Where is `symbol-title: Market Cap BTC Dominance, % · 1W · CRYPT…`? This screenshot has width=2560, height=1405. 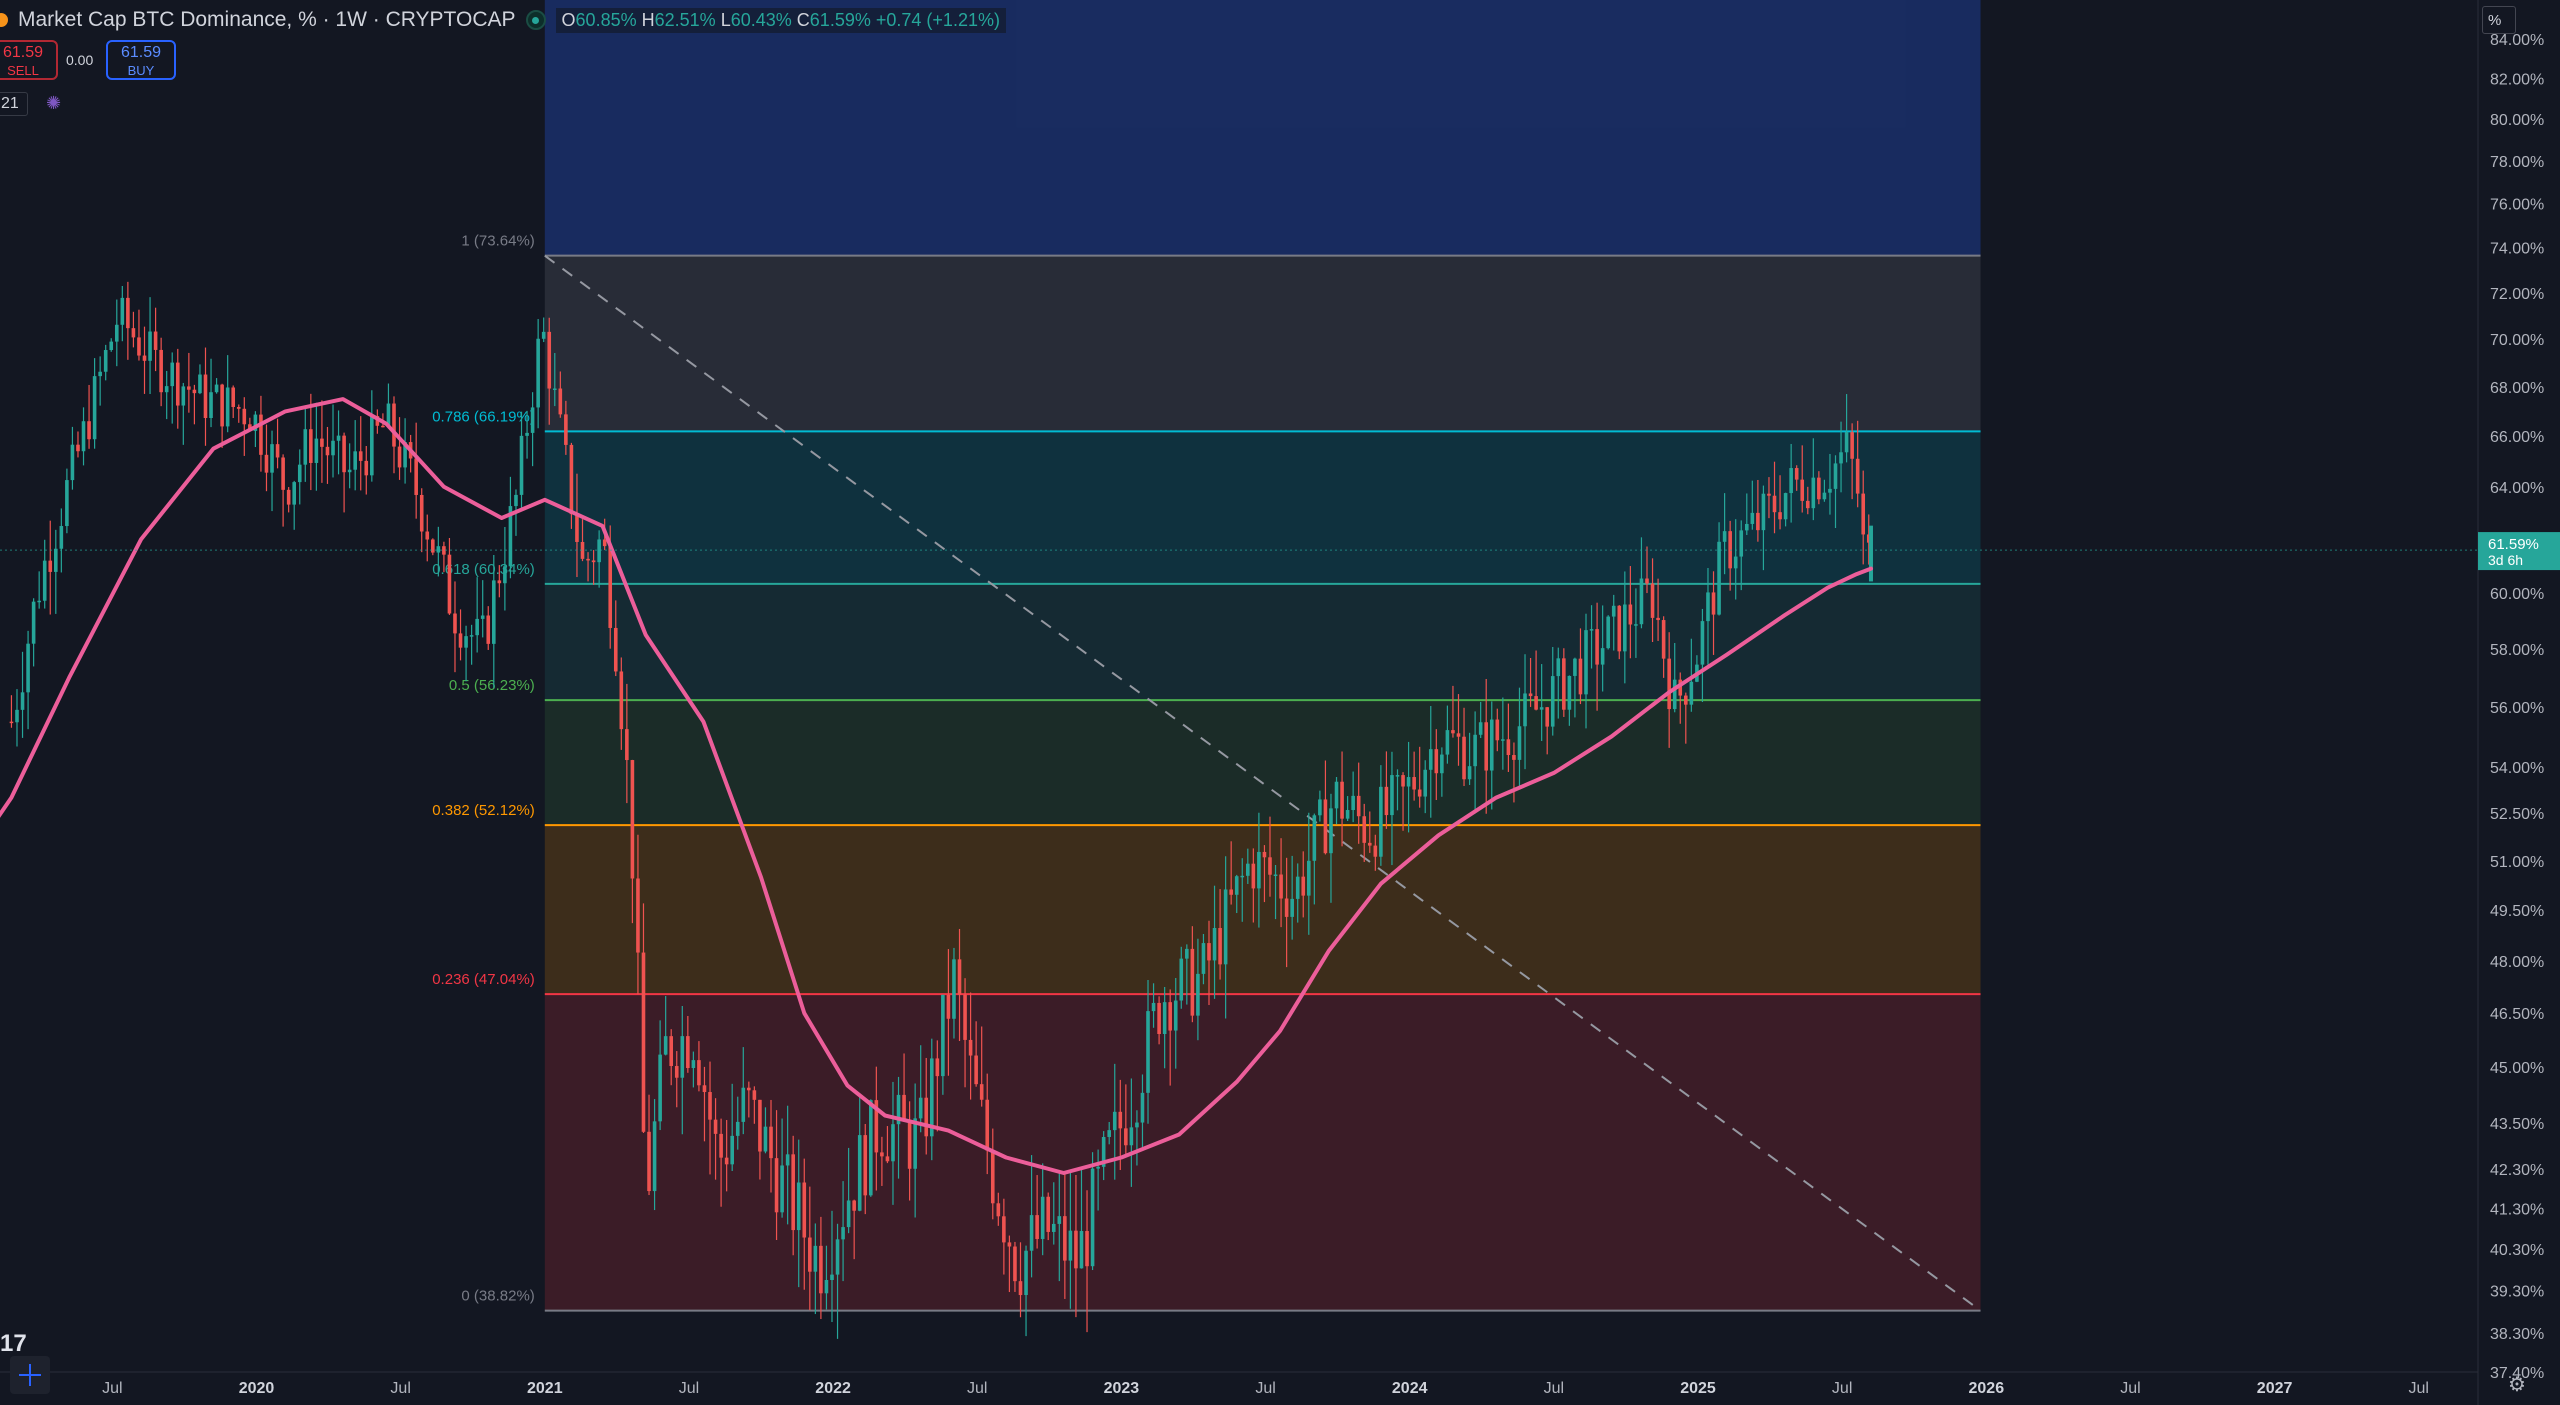 symbol-title: Market Cap BTC Dominance, % · 1W · CRYPT… is located at coordinates (267, 19).